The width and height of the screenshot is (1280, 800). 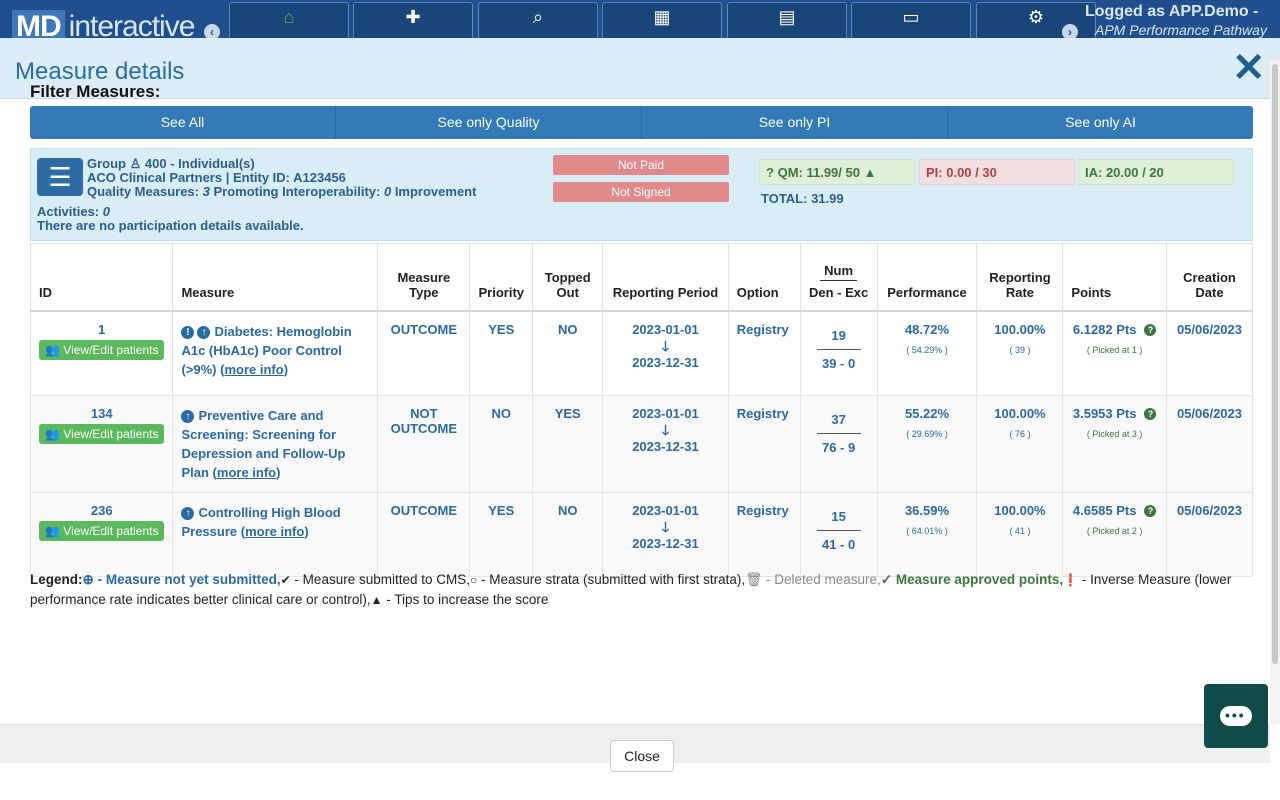 I want to click on nav-tab-add: ✚, so click(x=413, y=20).